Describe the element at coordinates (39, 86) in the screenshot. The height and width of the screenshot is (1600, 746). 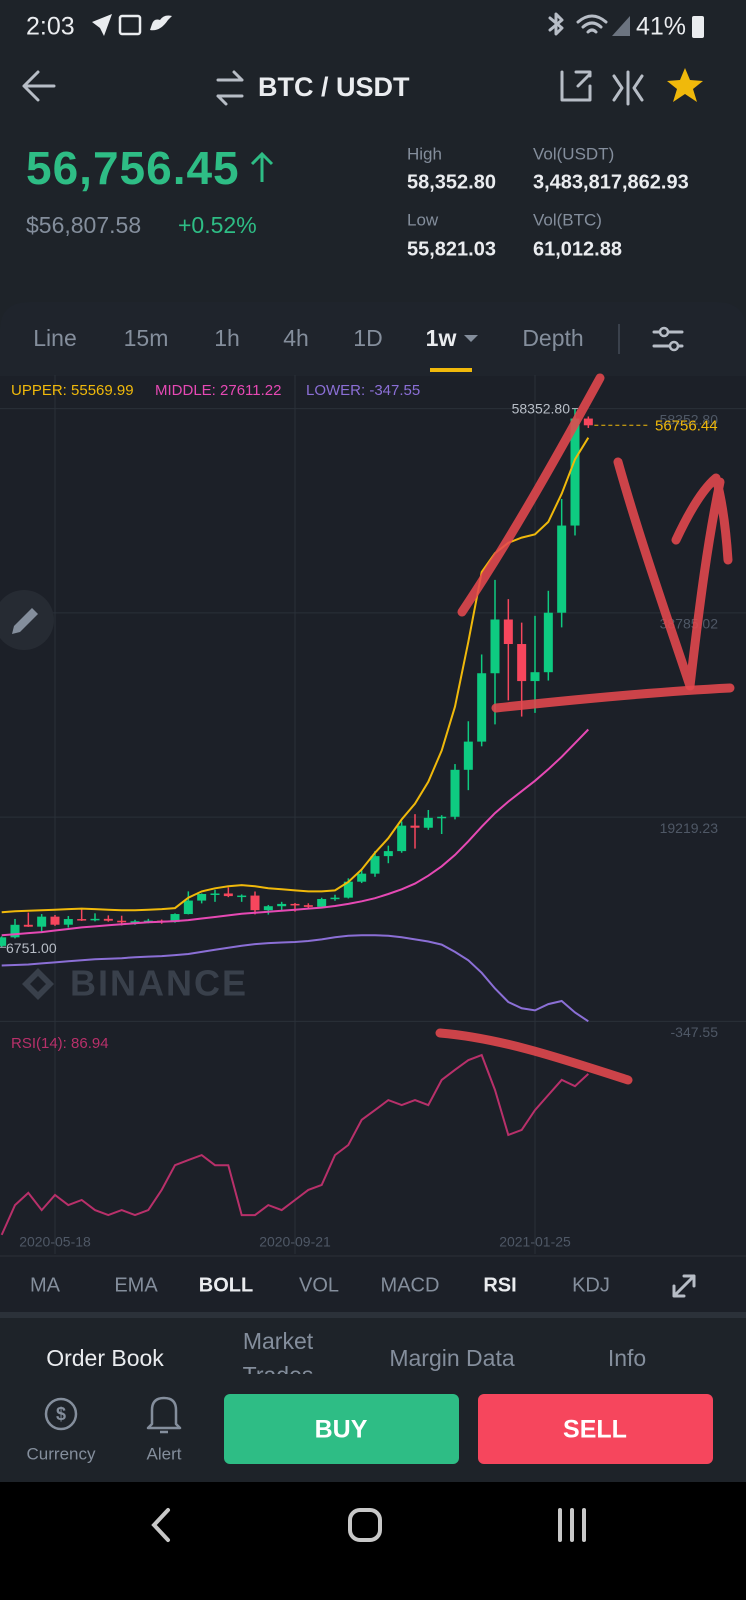
I see `back-button` at that location.